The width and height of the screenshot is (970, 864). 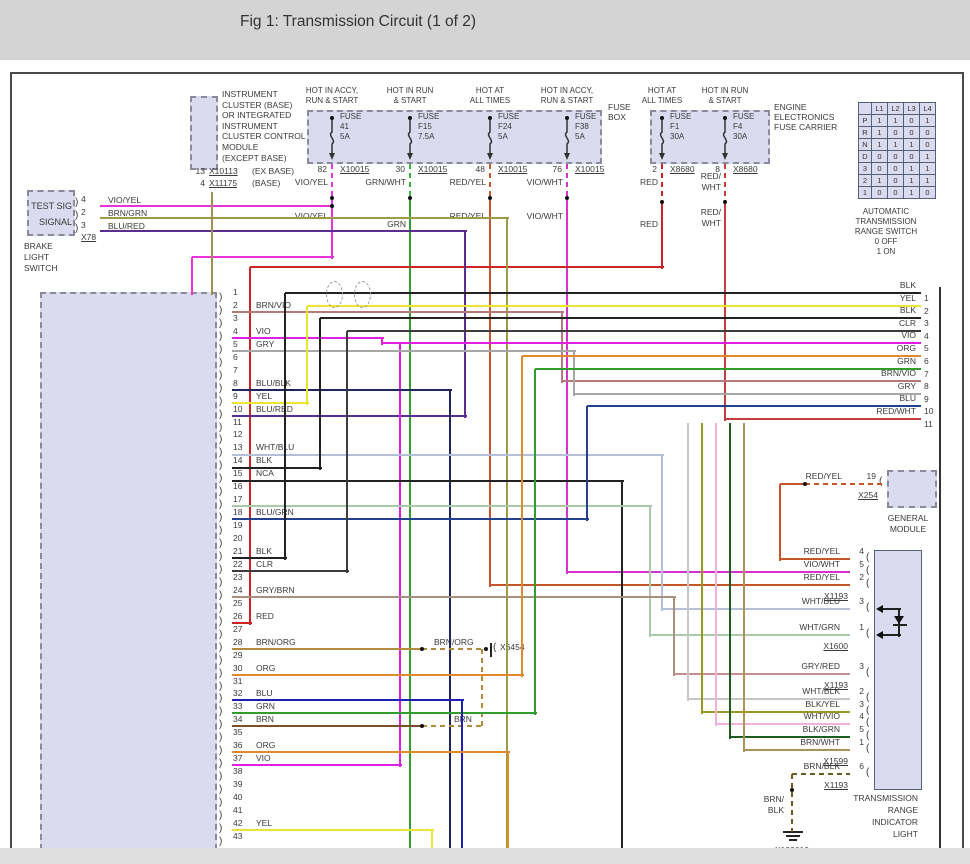 What do you see at coordinates (254, 157) in the screenshot?
I see `instrument-cluster-label: (EXCEPT BASE)` at bounding box center [254, 157].